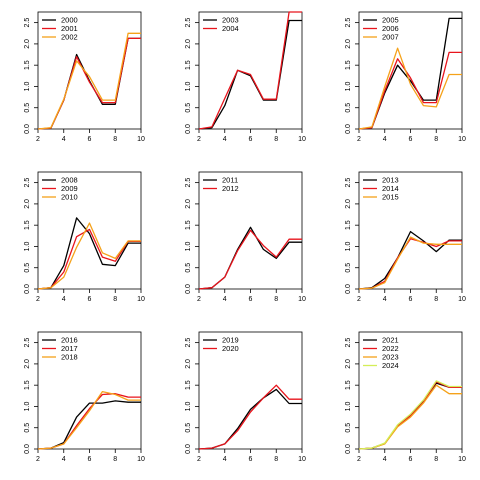  I want to click on series-line-2013, so click(410, 260).